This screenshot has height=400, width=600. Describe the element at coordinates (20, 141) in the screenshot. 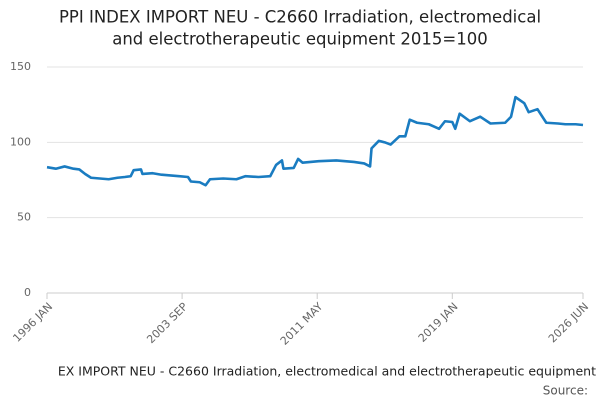

I see `y-tick-label: 100` at that location.